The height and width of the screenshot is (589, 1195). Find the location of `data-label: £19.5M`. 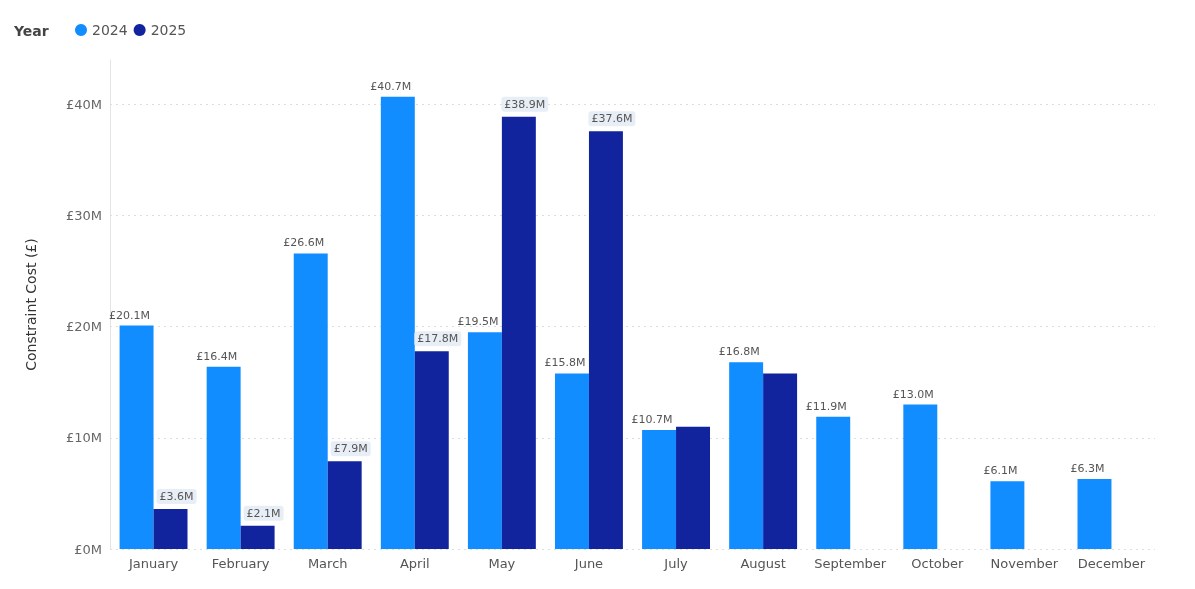

data-label: £19.5M is located at coordinates (478, 322).